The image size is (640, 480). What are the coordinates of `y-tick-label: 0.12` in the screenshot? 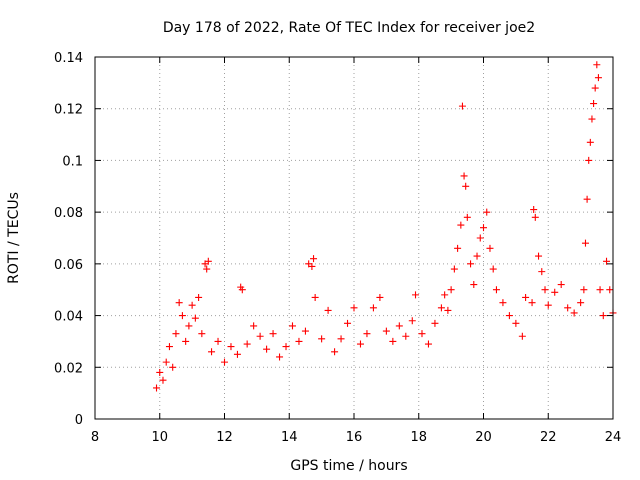 It's located at (68, 110).